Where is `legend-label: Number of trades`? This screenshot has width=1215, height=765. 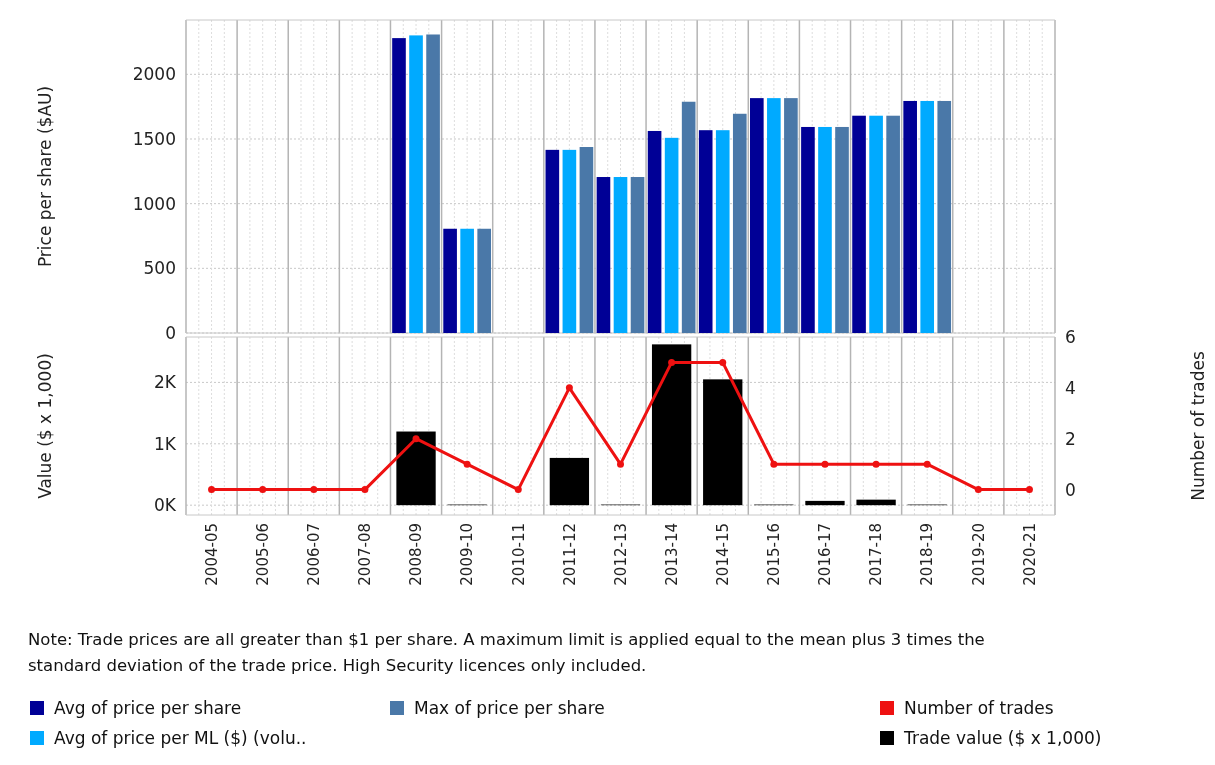 legend-label: Number of trades is located at coordinates (979, 707).